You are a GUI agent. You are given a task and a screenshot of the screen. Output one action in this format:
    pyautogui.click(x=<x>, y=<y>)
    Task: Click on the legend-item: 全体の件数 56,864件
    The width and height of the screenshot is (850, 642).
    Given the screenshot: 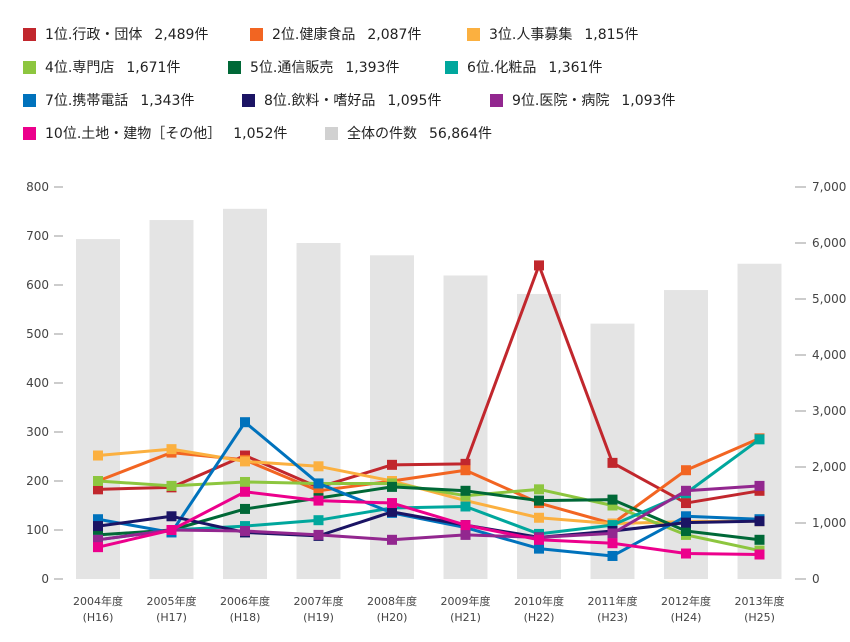 What is the action you would take?
    pyautogui.click(x=408, y=133)
    